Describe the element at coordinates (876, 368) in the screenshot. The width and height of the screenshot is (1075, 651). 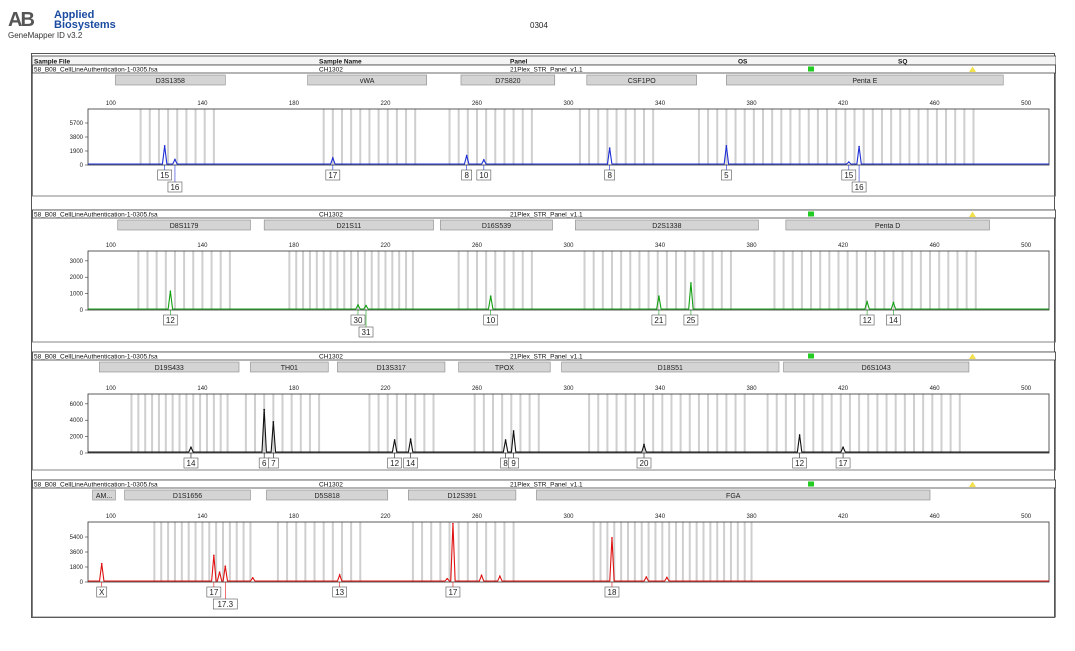
I see `marker-label: D6S1043` at that location.